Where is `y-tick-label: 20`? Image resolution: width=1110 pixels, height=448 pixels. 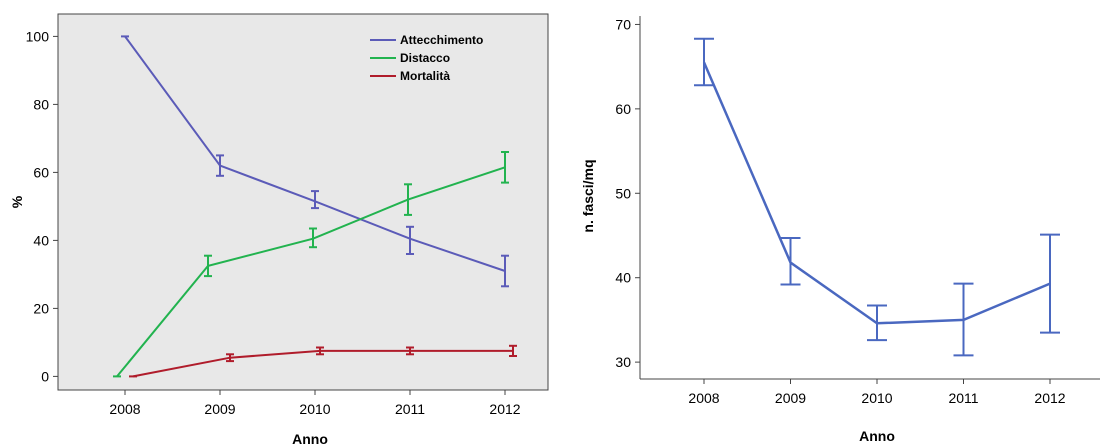 y-tick-label: 20 is located at coordinates (41, 308).